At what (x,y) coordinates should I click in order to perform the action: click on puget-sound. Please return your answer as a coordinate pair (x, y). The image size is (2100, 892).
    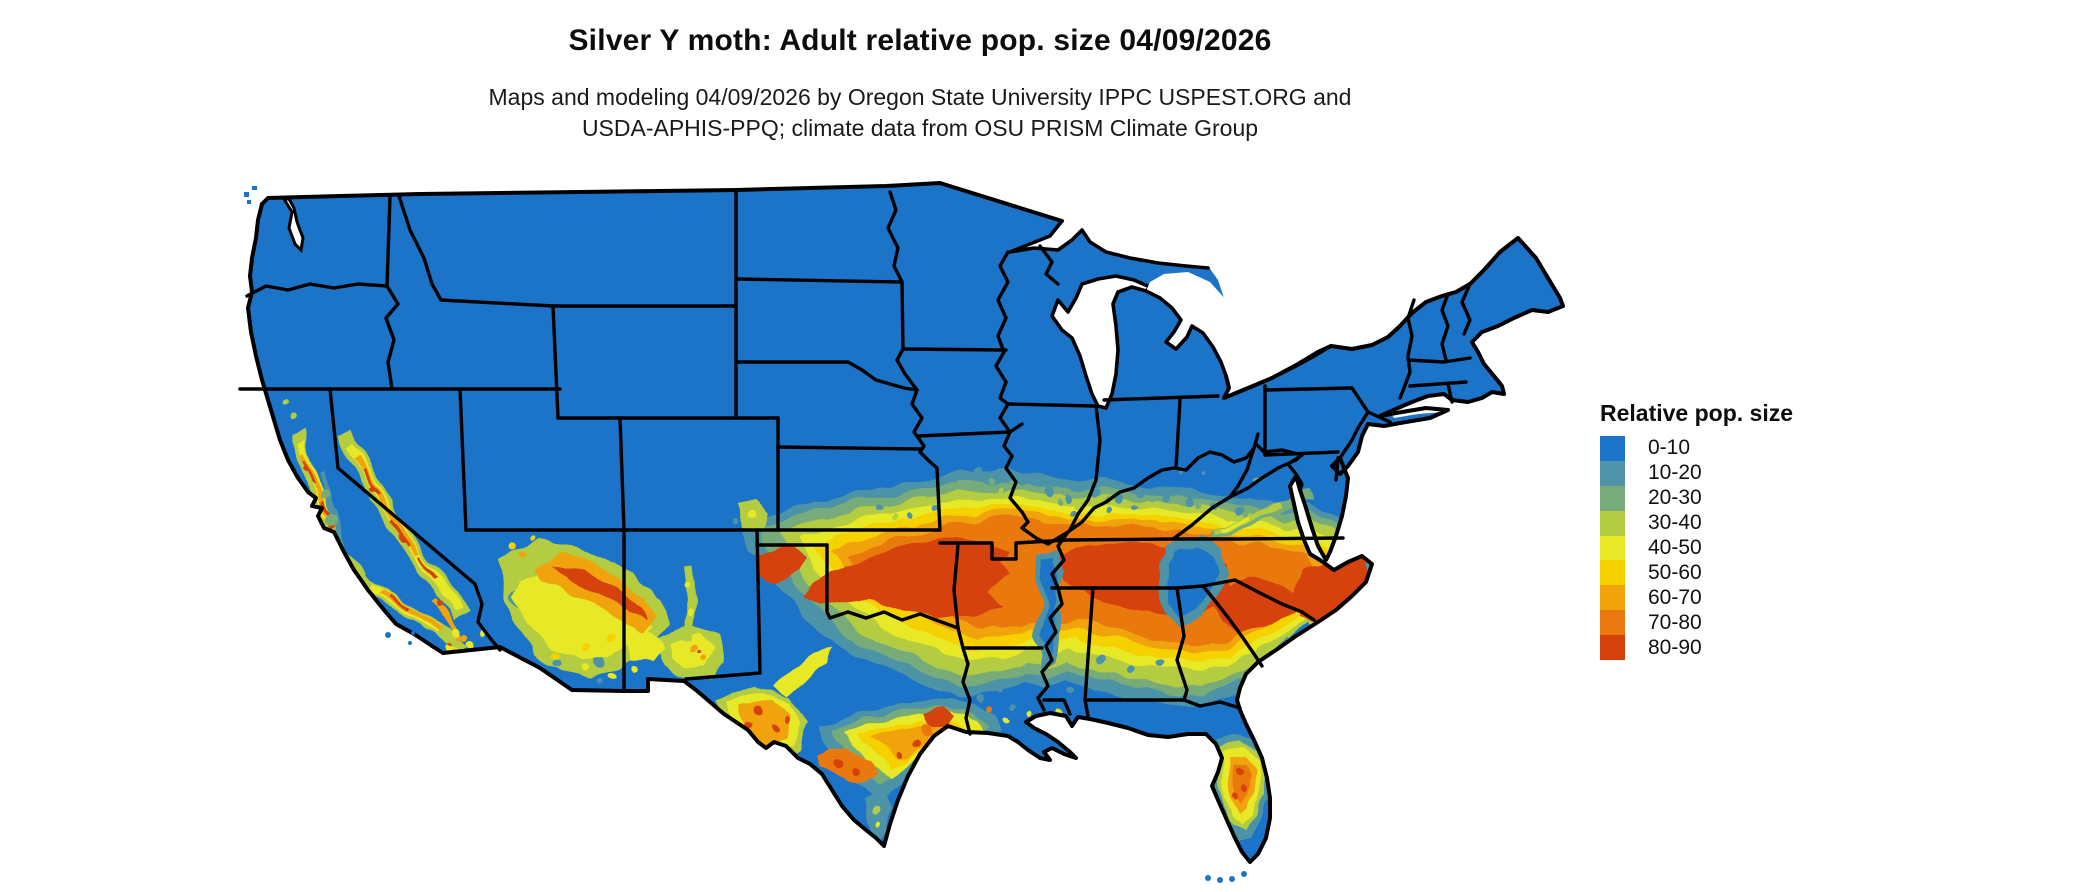
    Looking at the image, I should click on (293, 225).